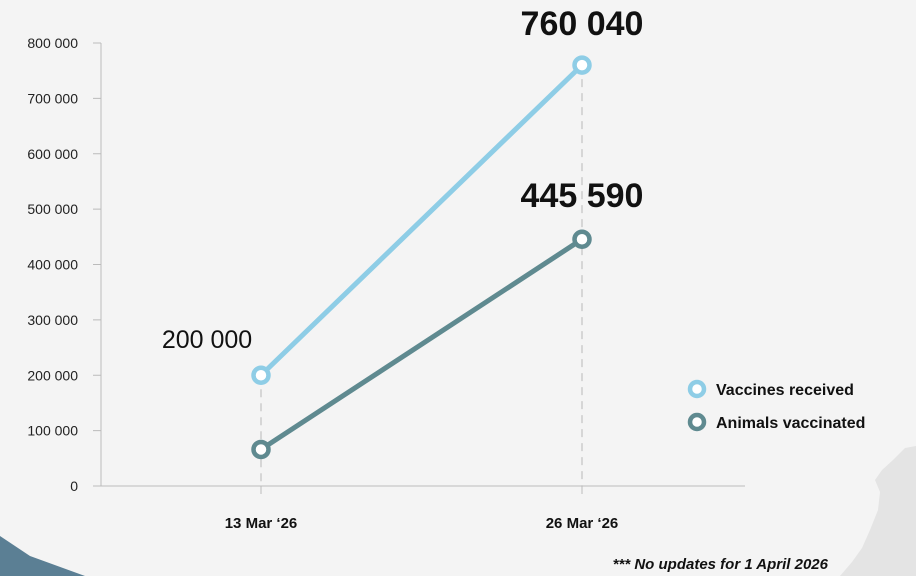 Image resolution: width=916 pixels, height=576 pixels. What do you see at coordinates (52, 431) in the screenshot?
I see `y-tick-label: 100 000` at bounding box center [52, 431].